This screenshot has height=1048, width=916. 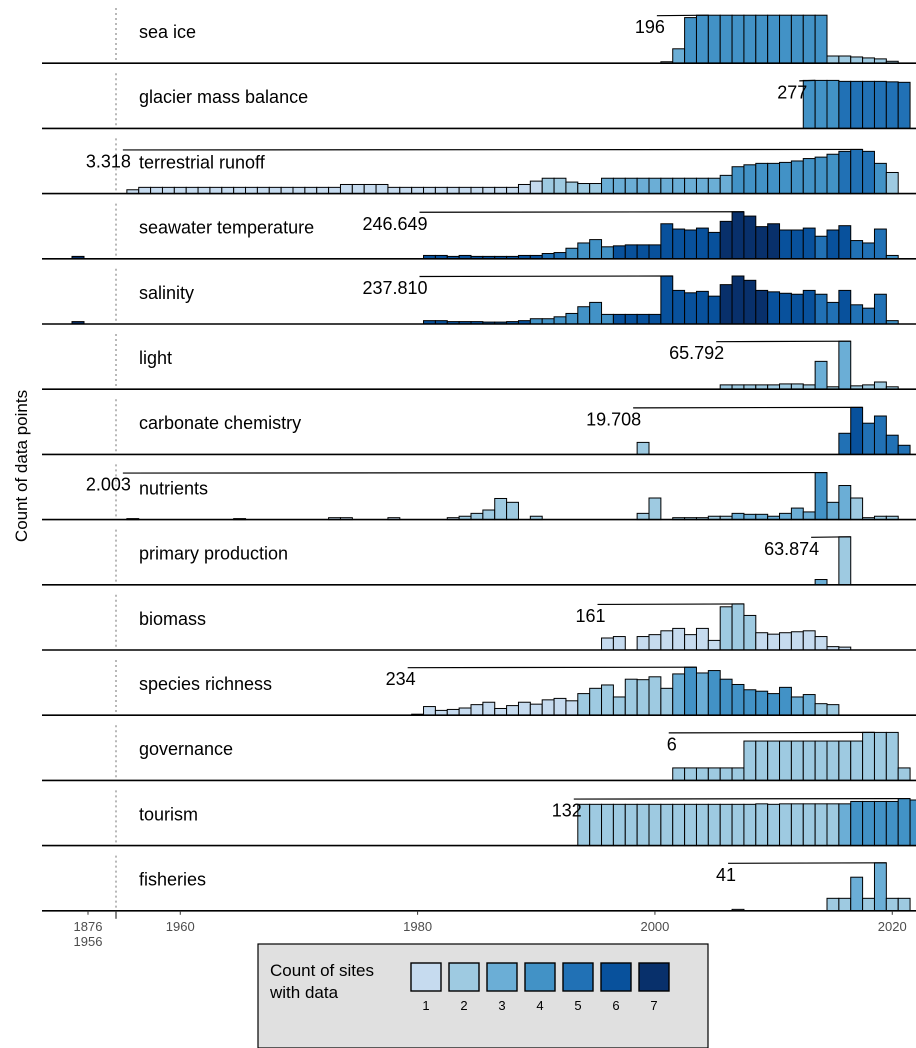 I want to click on panel-label: tourism, so click(x=168, y=814).